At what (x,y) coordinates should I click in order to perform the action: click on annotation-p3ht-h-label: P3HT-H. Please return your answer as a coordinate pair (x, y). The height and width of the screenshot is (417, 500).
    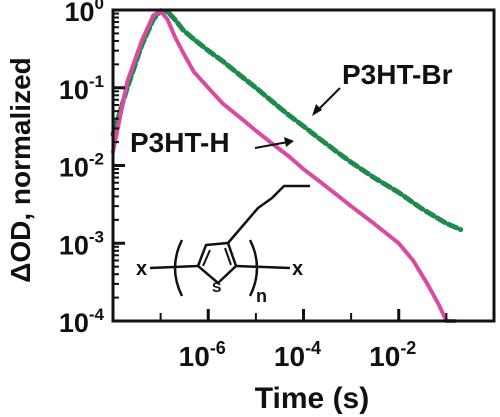
    Looking at the image, I should click on (180, 142).